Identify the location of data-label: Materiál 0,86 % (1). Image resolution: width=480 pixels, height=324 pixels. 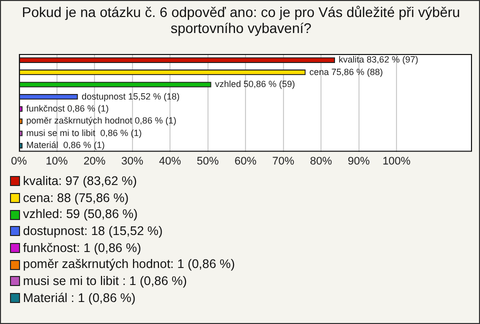
(65, 145).